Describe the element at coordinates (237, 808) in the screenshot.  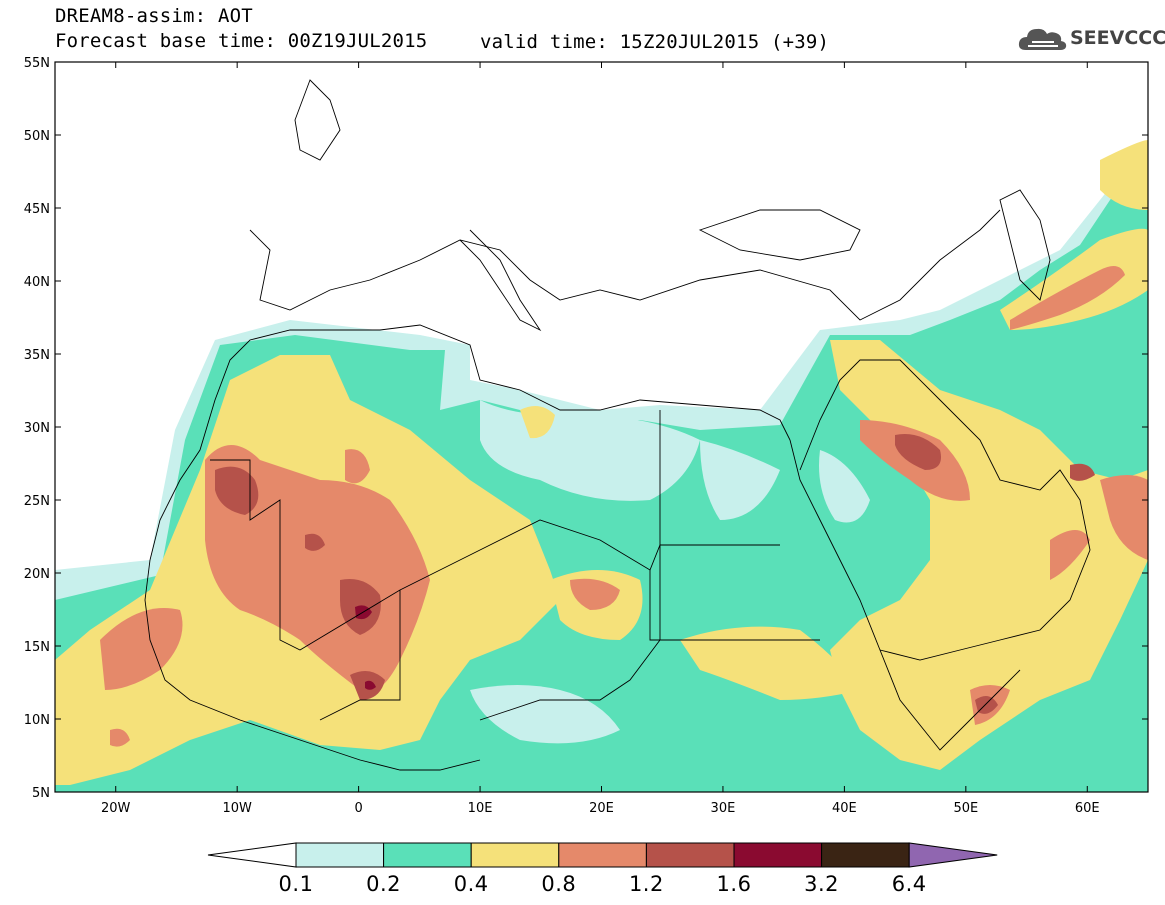
I see `lon-tick-label: 10W` at that location.